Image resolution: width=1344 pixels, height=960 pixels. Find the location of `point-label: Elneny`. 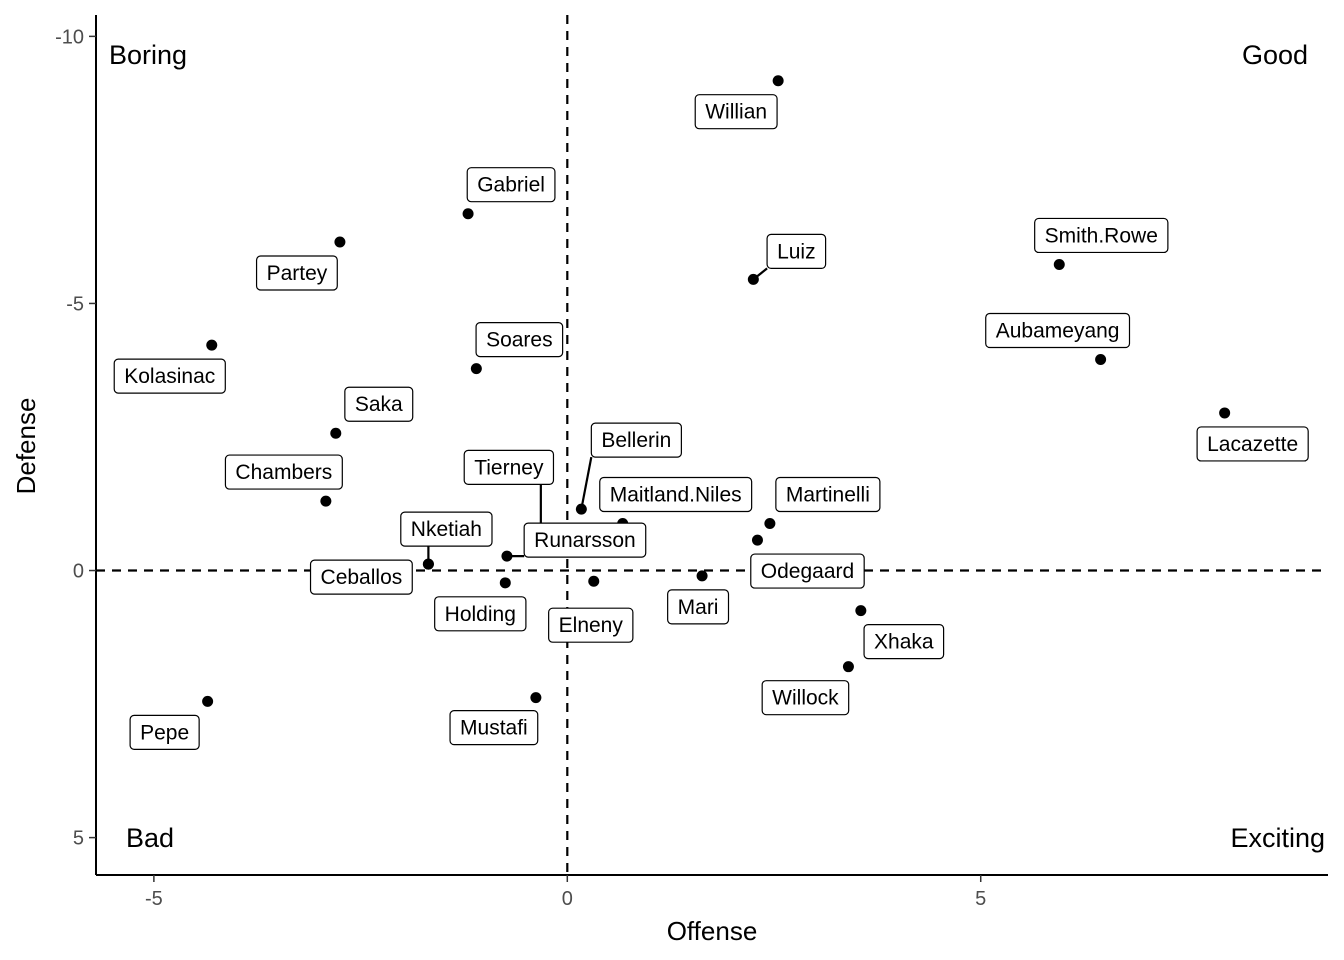

point-label: Elneny is located at coordinates (591, 625).